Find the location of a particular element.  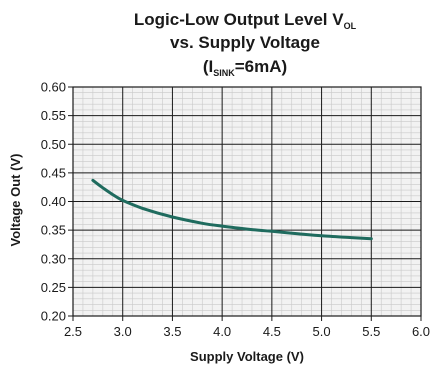

y-tick-label: 0.55 is located at coordinates (53, 115).